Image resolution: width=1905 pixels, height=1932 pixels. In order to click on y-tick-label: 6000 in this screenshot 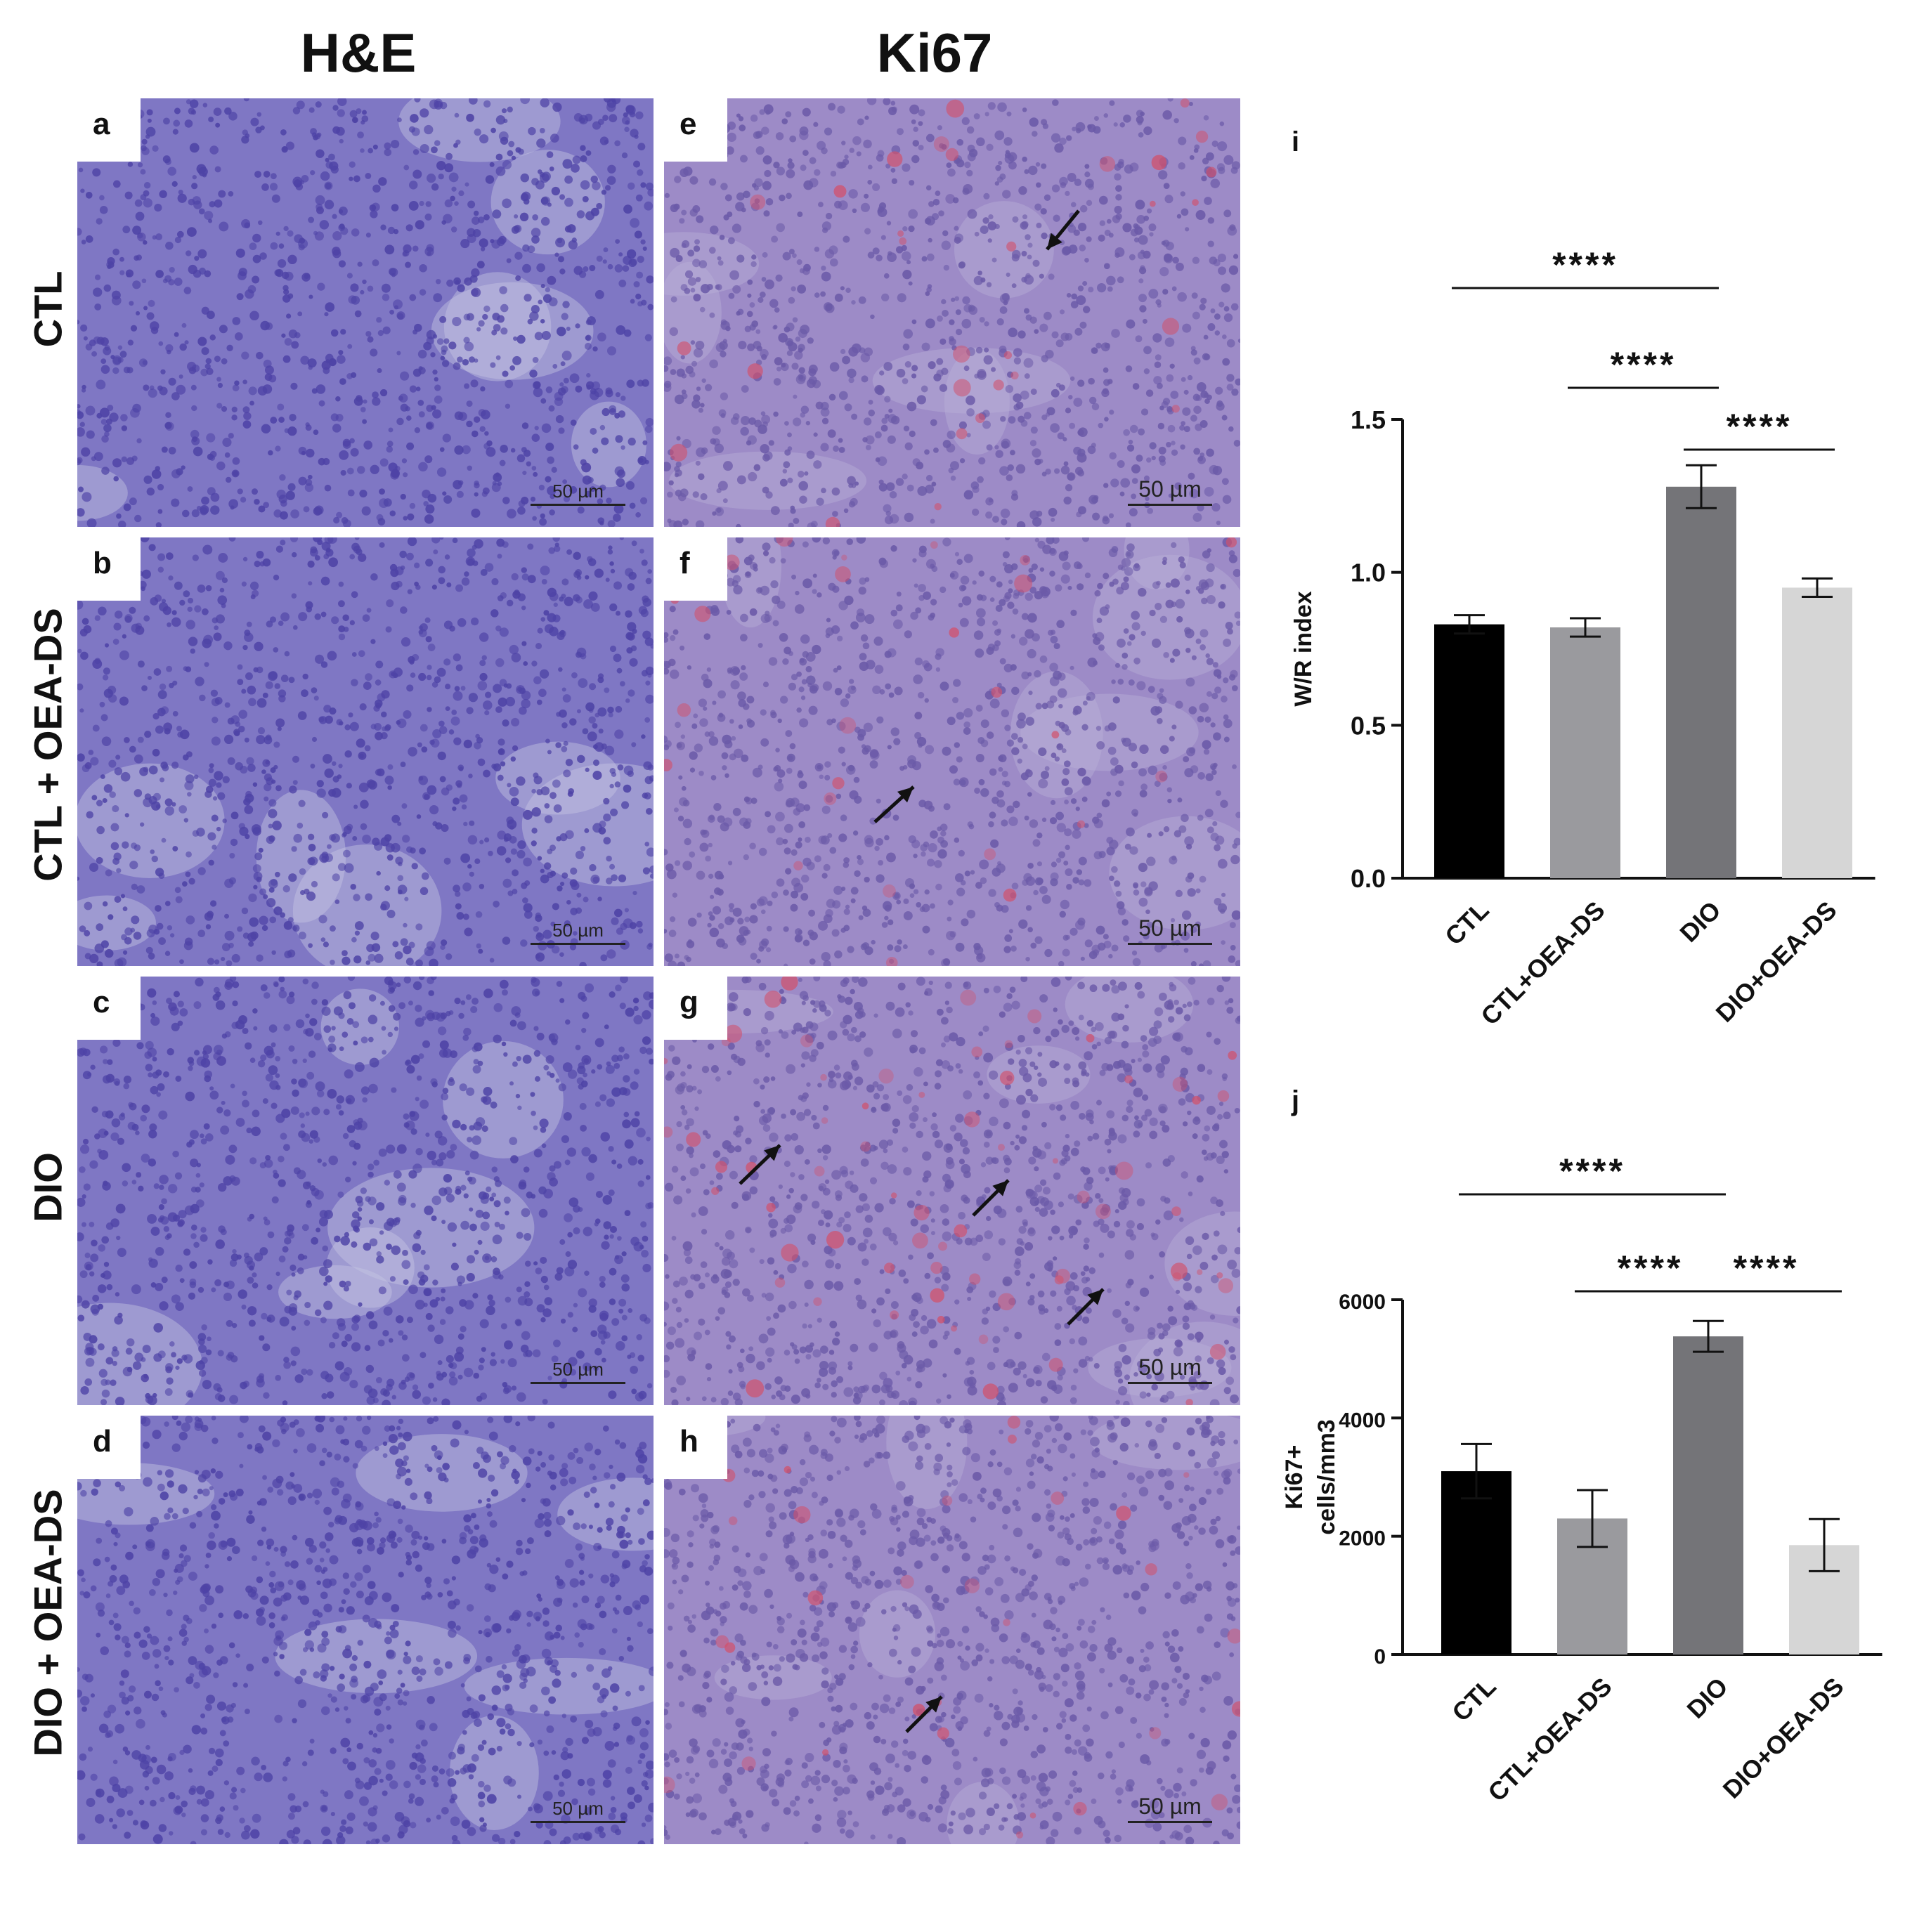, I will do `click(1362, 1303)`.